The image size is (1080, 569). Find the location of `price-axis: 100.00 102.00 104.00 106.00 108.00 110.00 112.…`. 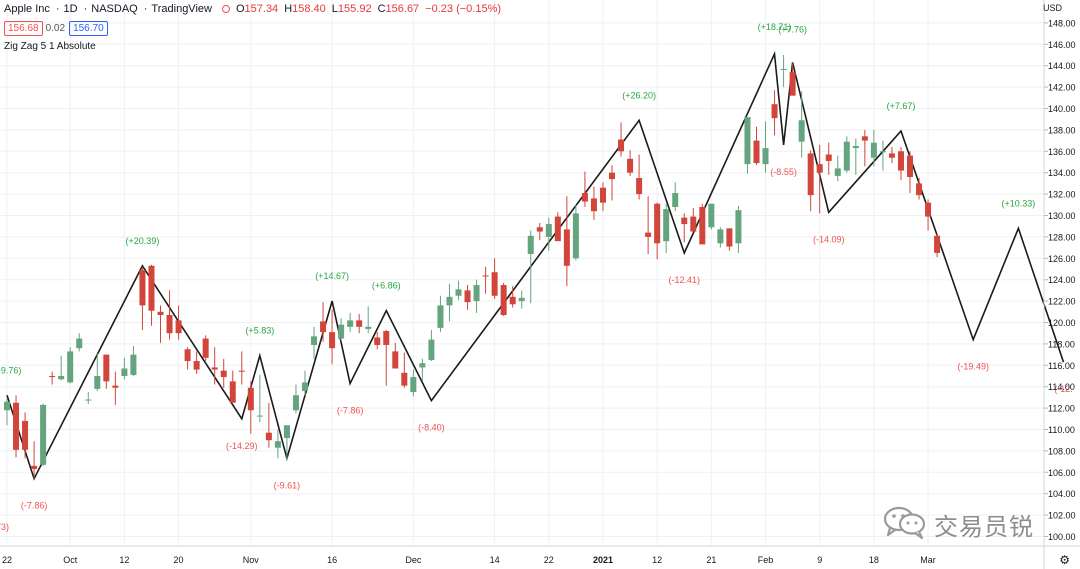

price-axis: 100.00 102.00 104.00 106.00 108.00 110.00 112.… is located at coordinates (1059, 284).